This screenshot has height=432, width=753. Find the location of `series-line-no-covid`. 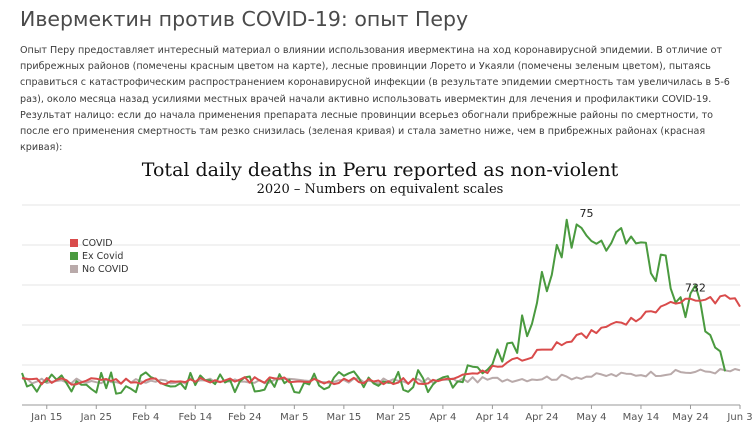

series-line-no-covid is located at coordinates (381, 376).